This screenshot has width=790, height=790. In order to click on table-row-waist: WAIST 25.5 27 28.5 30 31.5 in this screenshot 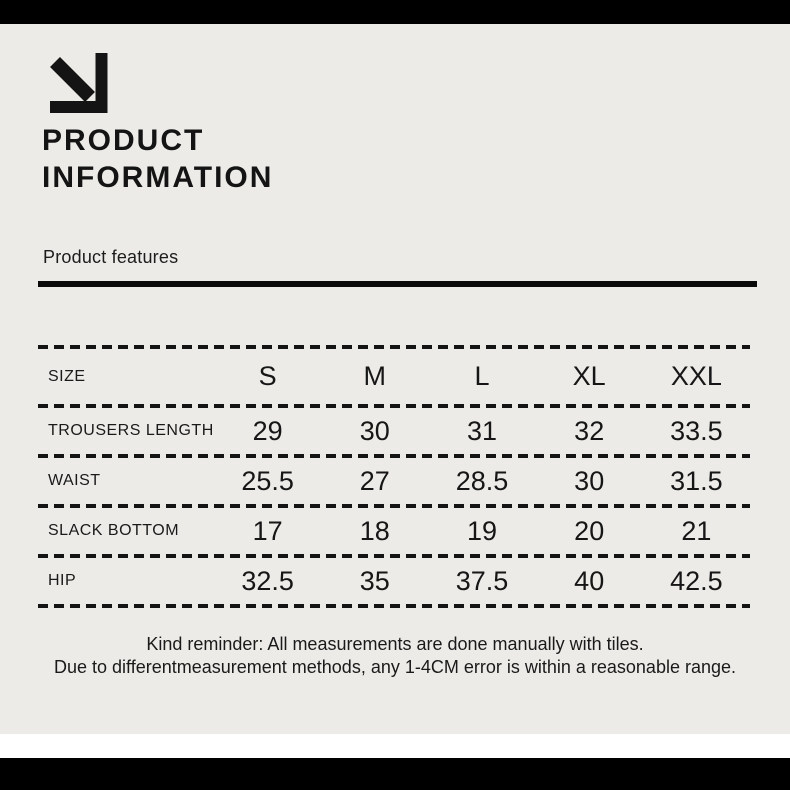, I will do `click(394, 481)`.